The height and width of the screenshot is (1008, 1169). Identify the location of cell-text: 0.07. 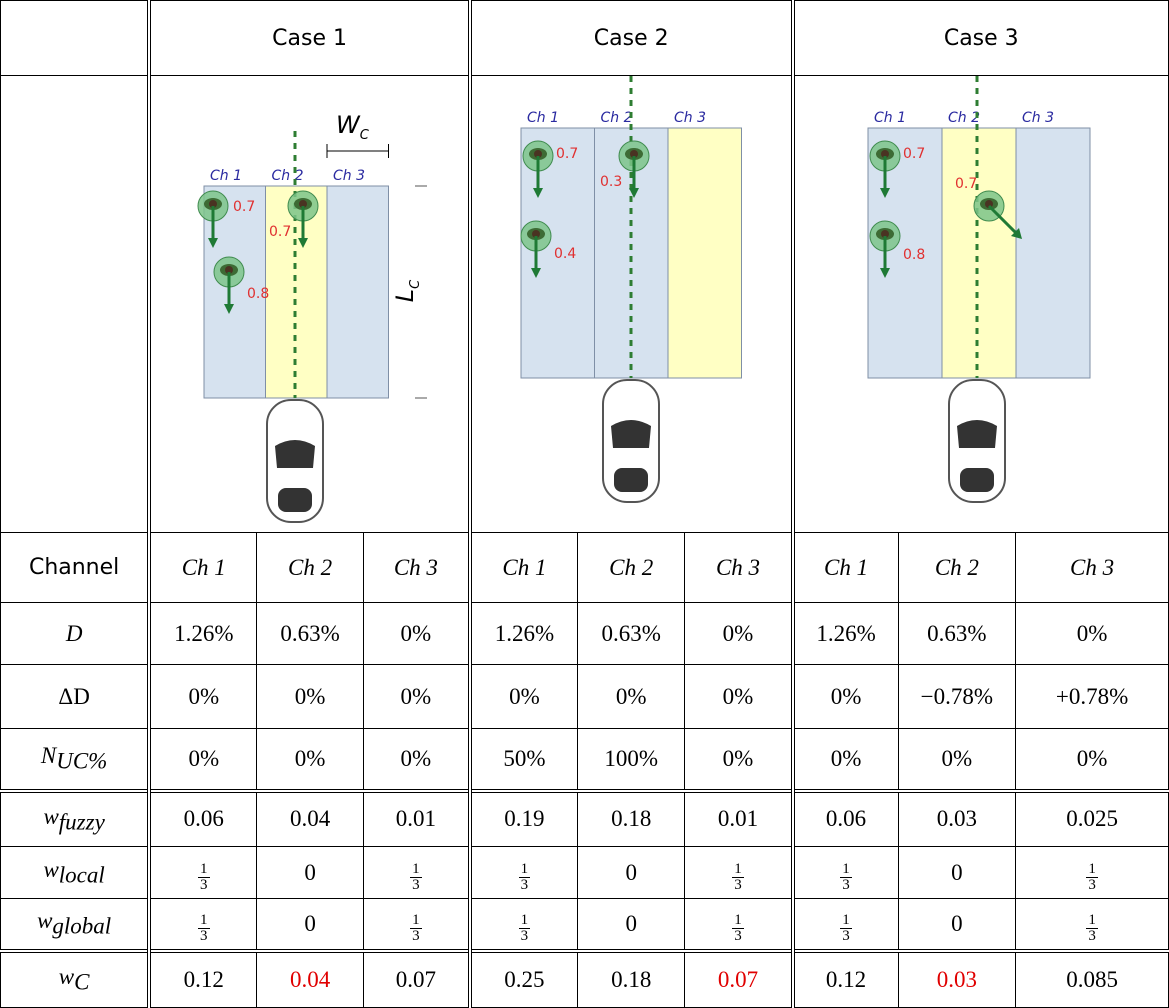
(415, 979).